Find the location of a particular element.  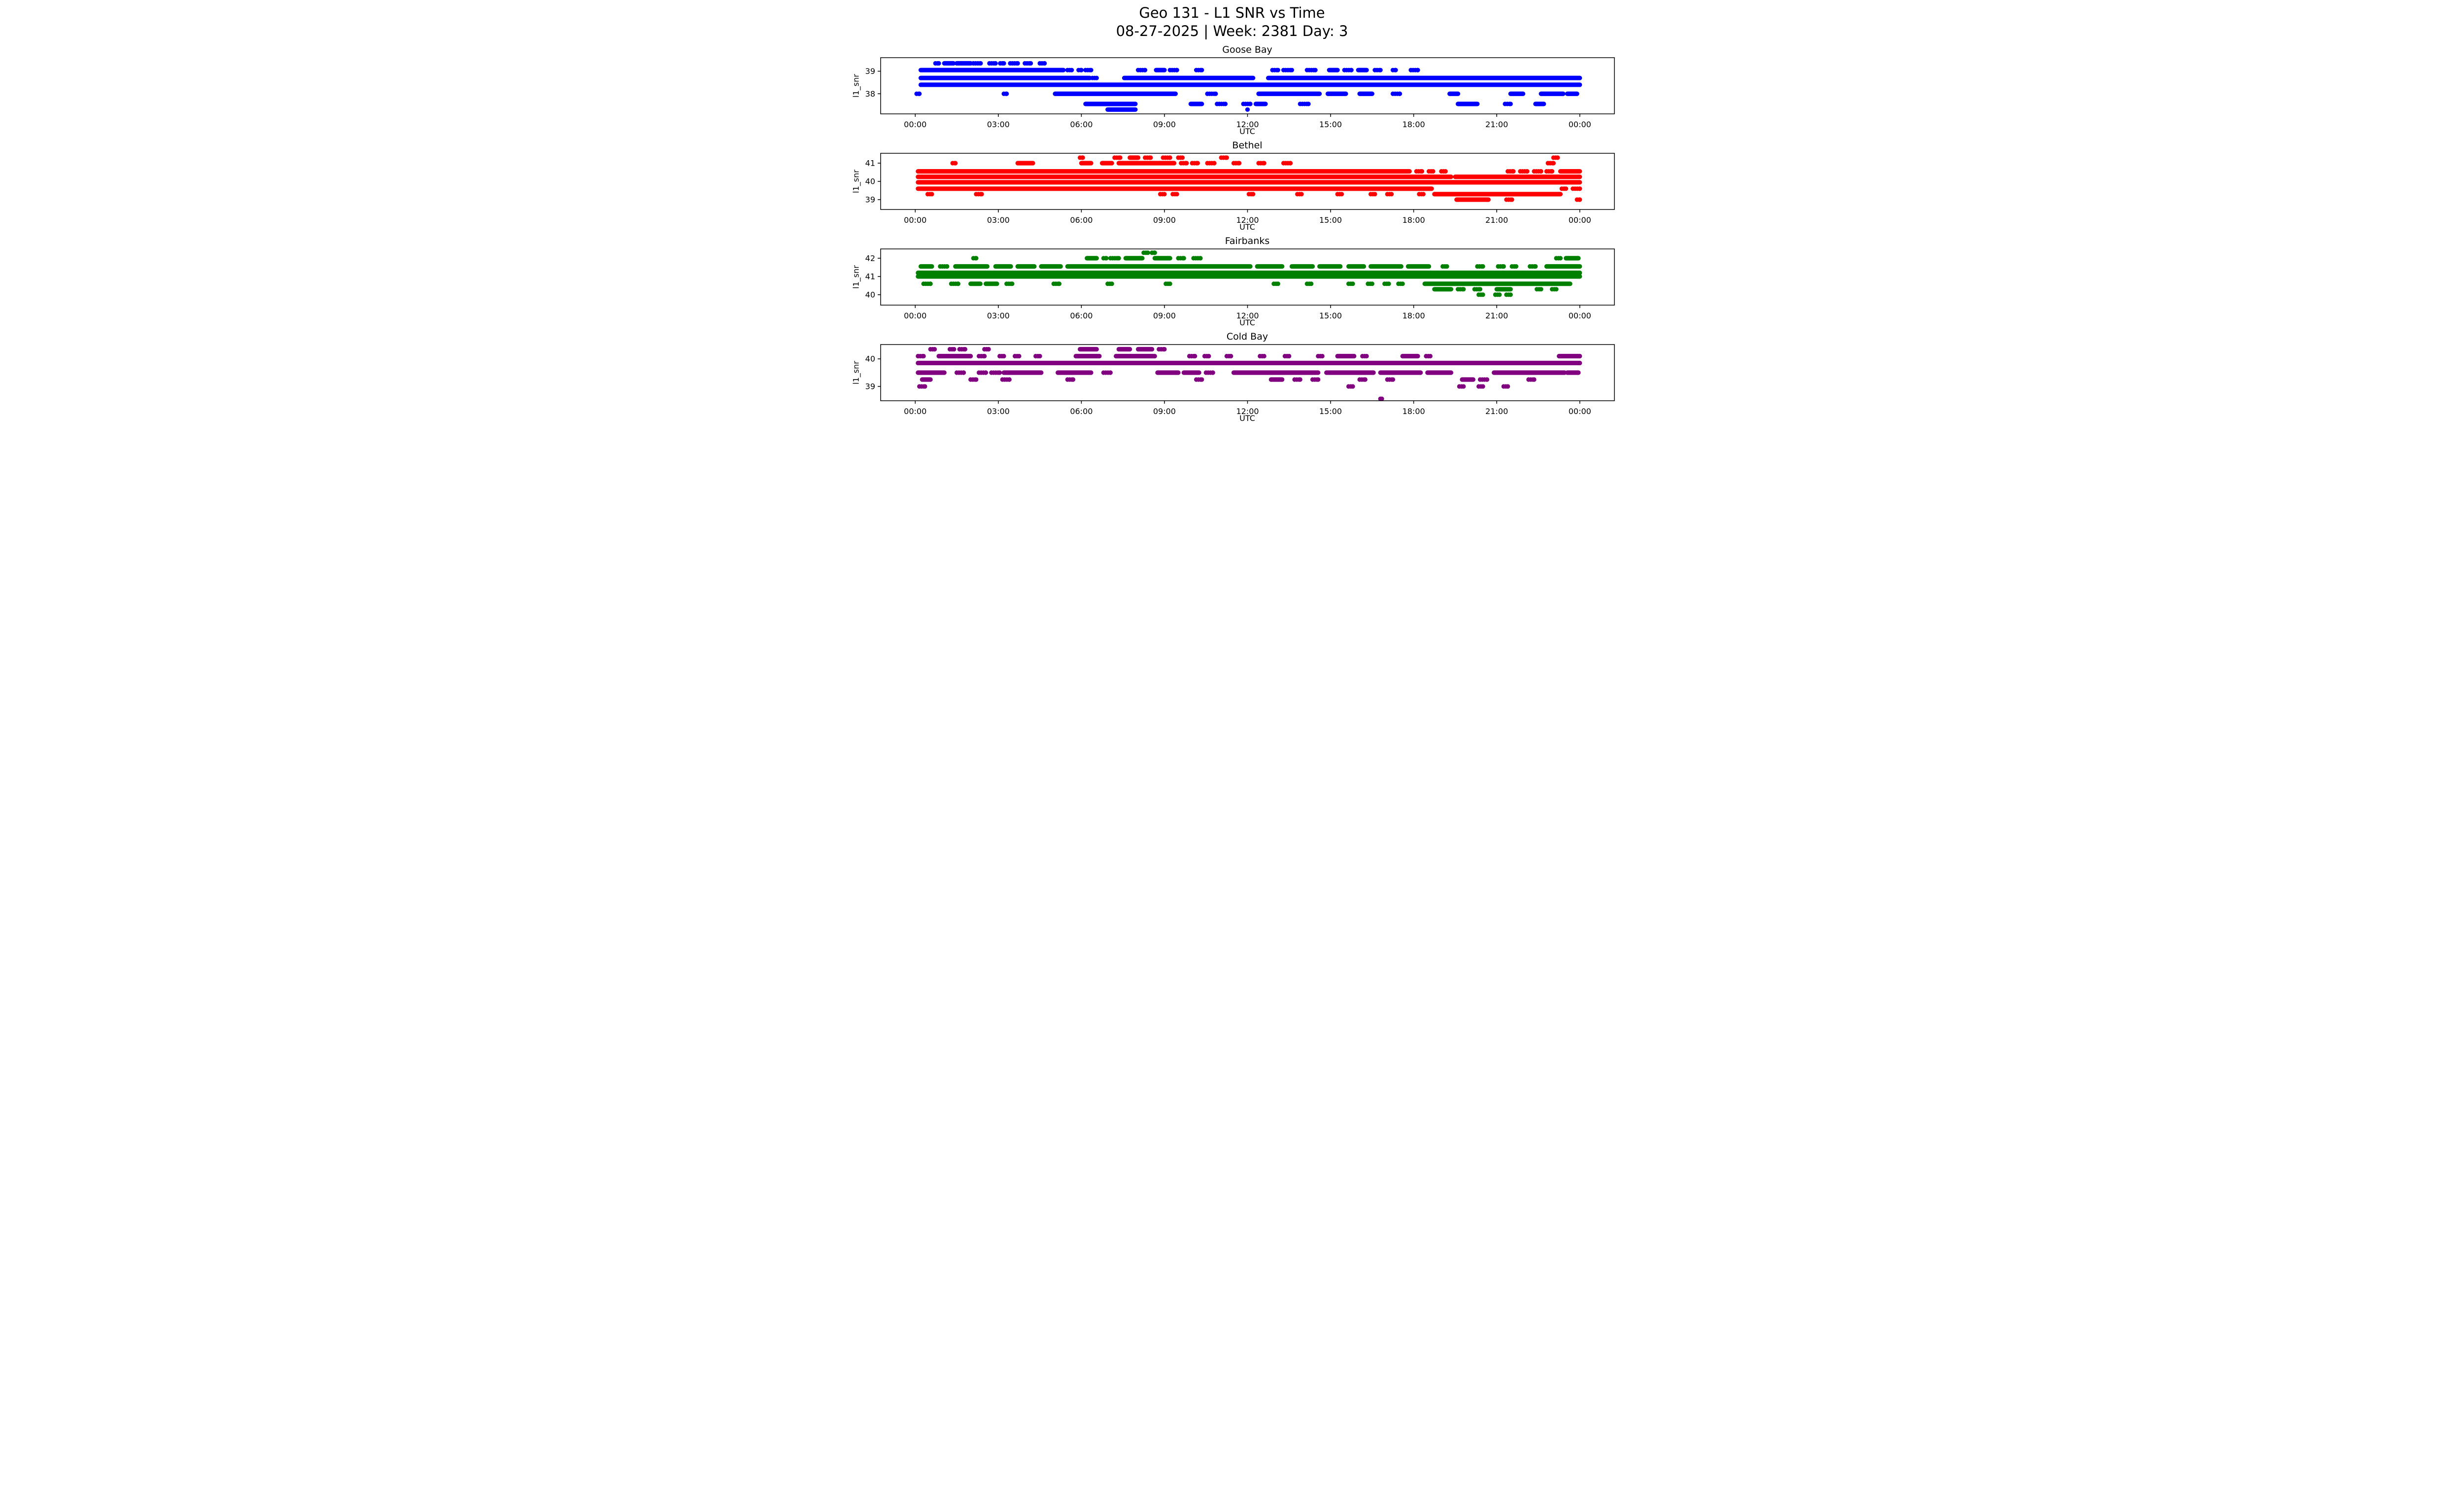

x-tick-label: 15:00 is located at coordinates (1330, 124).